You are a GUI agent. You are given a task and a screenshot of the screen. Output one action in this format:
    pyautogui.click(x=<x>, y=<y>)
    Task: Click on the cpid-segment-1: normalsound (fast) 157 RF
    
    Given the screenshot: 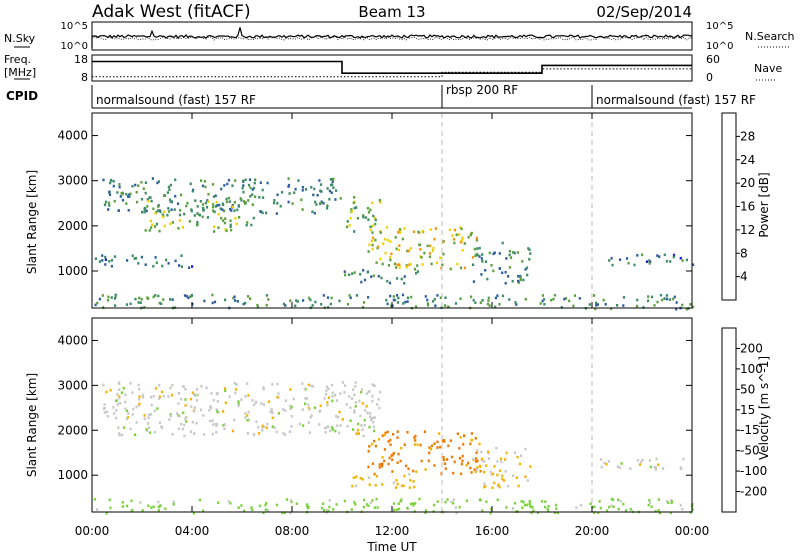 What is the action you would take?
    pyautogui.click(x=176, y=100)
    